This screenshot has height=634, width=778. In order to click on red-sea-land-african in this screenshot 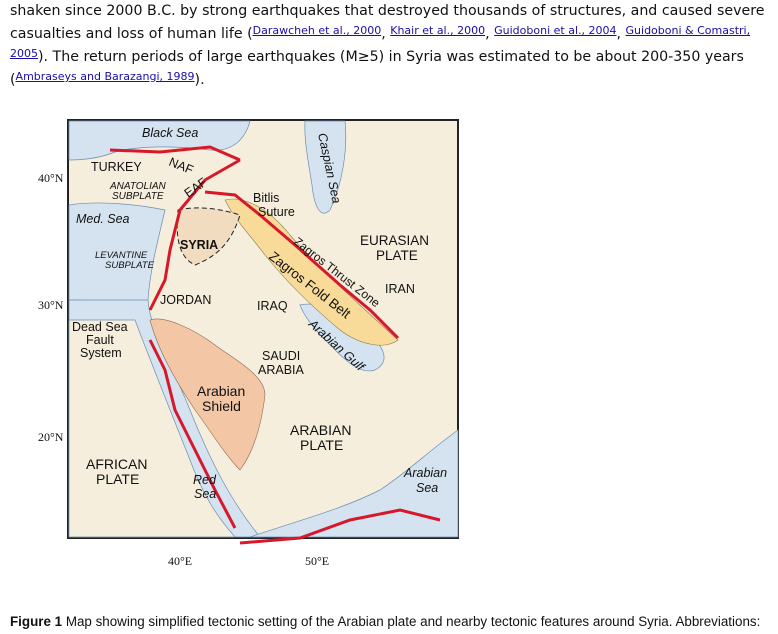, I will do `click(152, 428)`.